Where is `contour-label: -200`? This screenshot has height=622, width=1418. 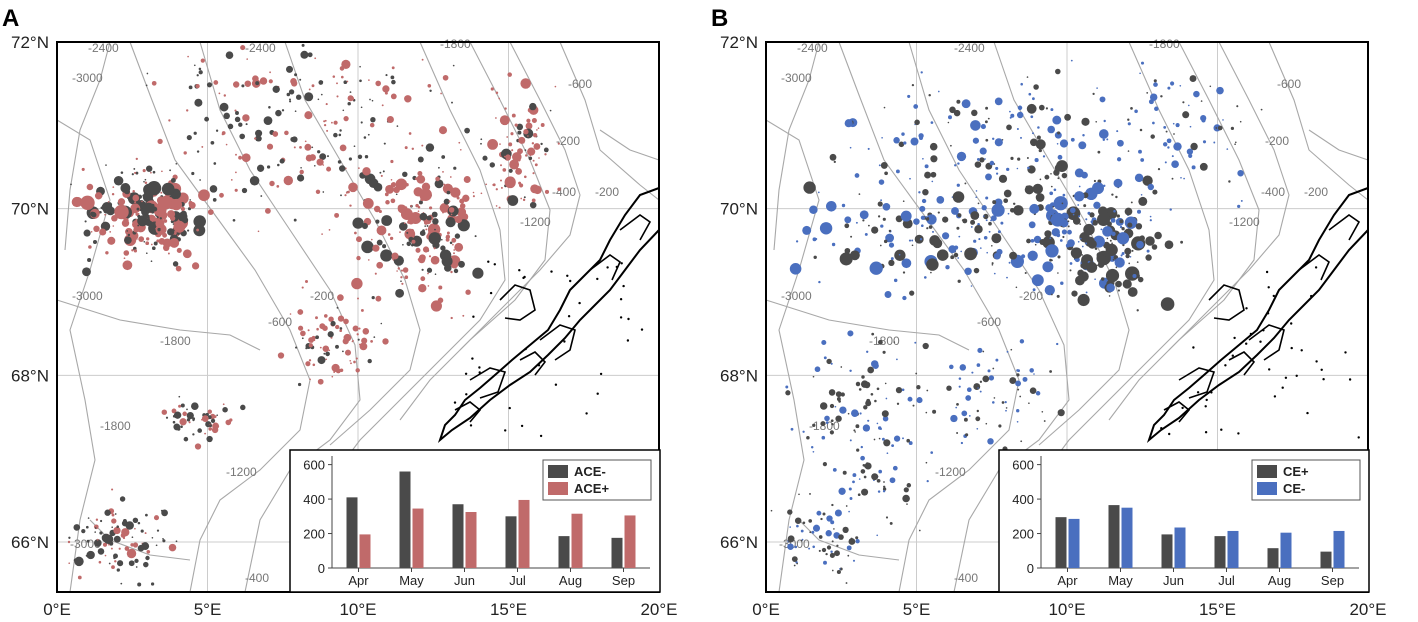
contour-label: -200 is located at coordinates (322, 296).